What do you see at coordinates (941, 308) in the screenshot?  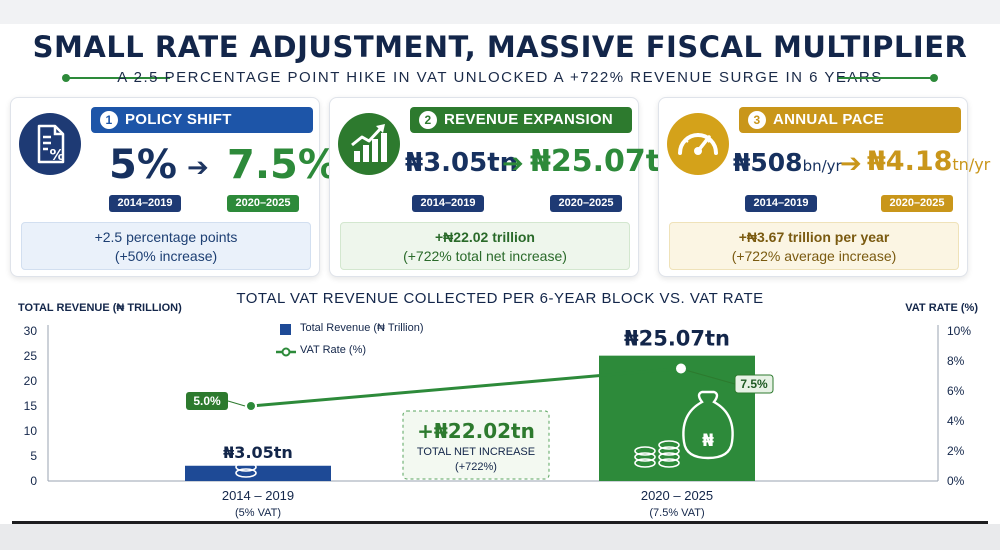 I see `right-axis-title: VAT RATE (%)` at bounding box center [941, 308].